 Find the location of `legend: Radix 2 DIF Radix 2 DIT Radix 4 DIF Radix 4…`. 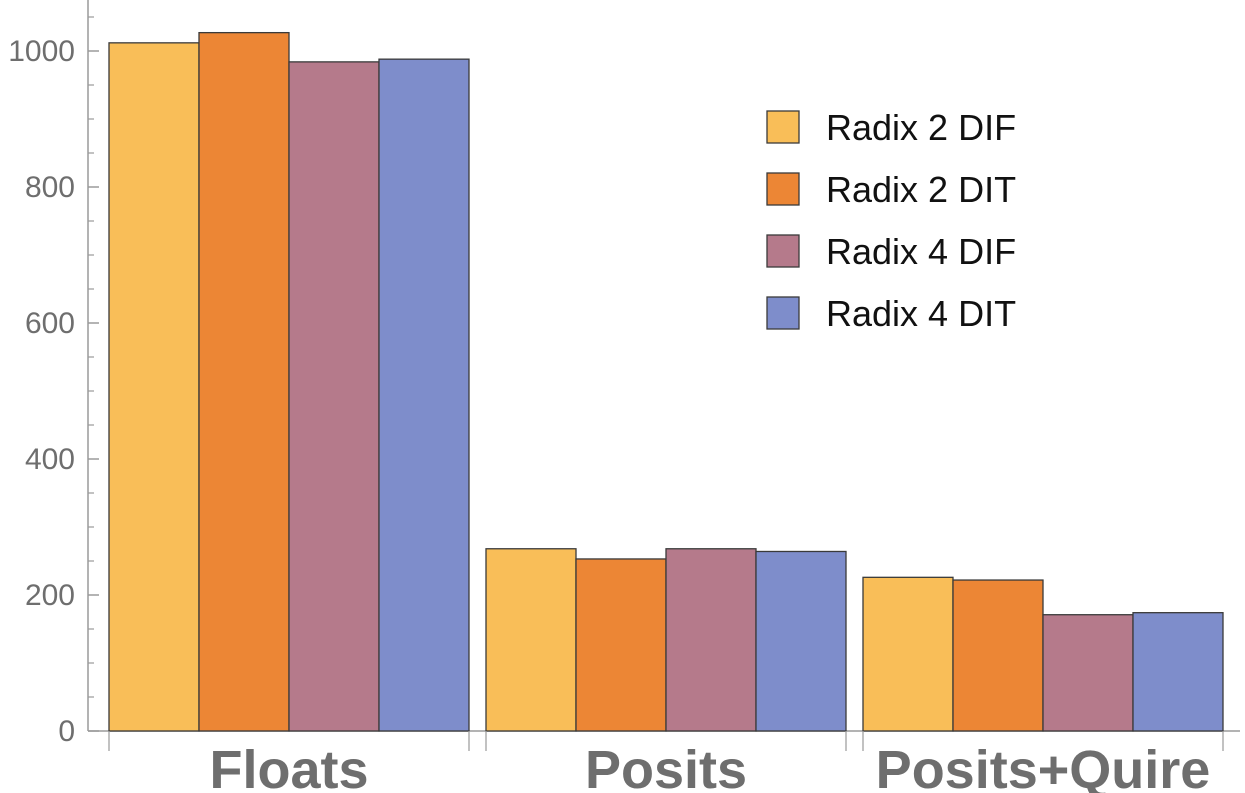

legend: Radix 2 DIF Radix 2 DIT Radix 4 DIF Radix 4… is located at coordinates (891, 220).